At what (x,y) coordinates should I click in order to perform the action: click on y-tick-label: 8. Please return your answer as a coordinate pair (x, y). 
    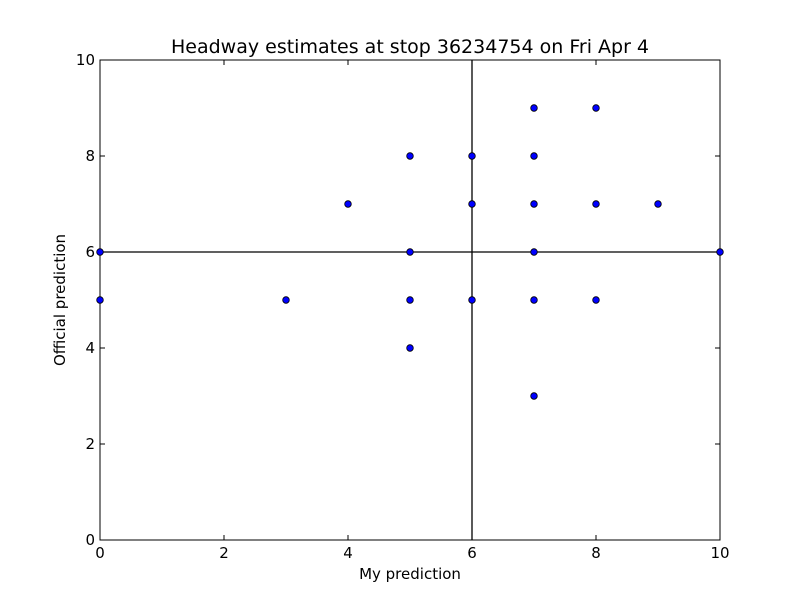
    Looking at the image, I should click on (90, 156).